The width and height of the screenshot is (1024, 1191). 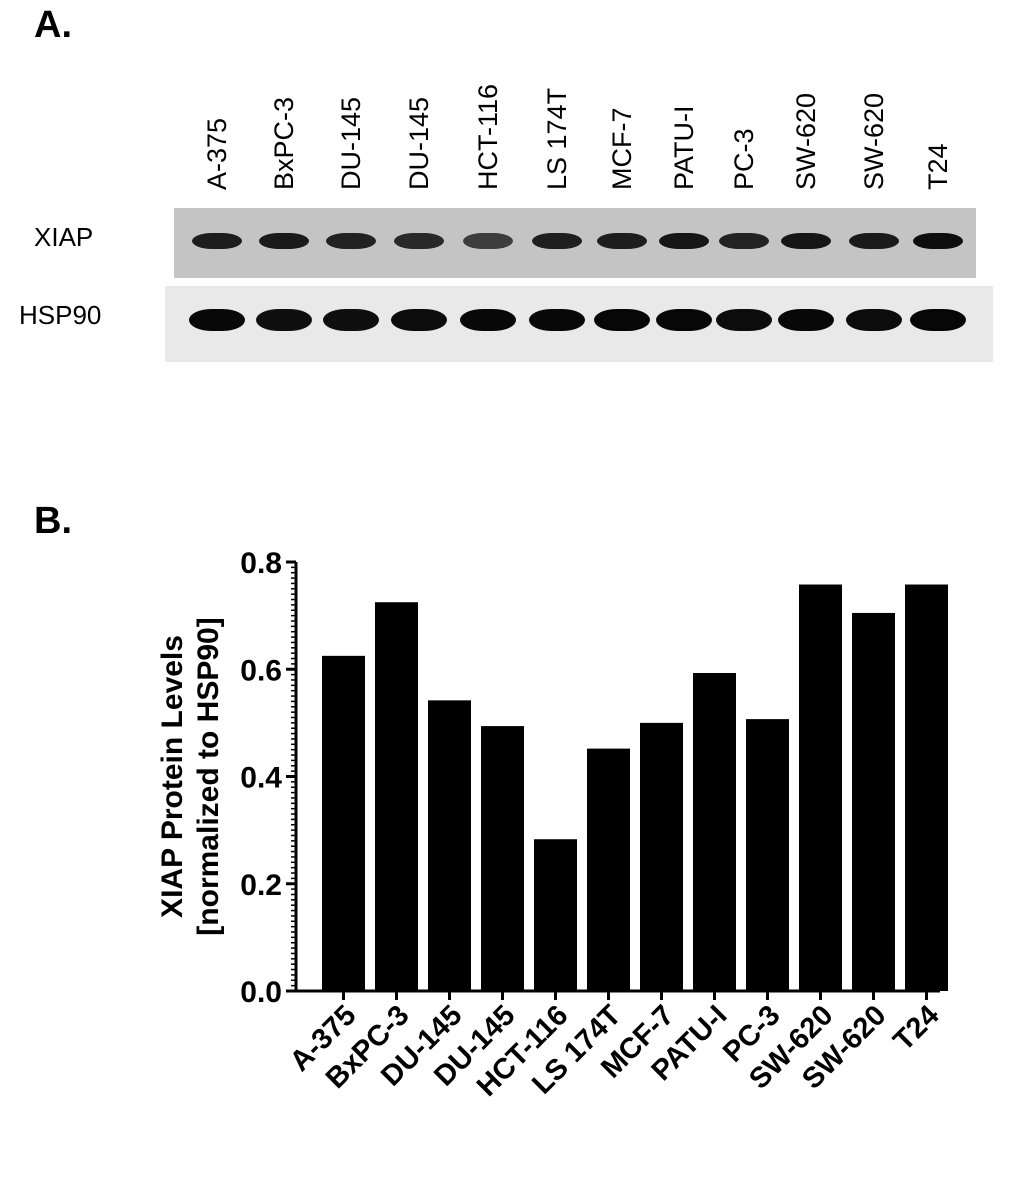 I want to click on y-tick-label: 0.4, so click(x=261, y=778).